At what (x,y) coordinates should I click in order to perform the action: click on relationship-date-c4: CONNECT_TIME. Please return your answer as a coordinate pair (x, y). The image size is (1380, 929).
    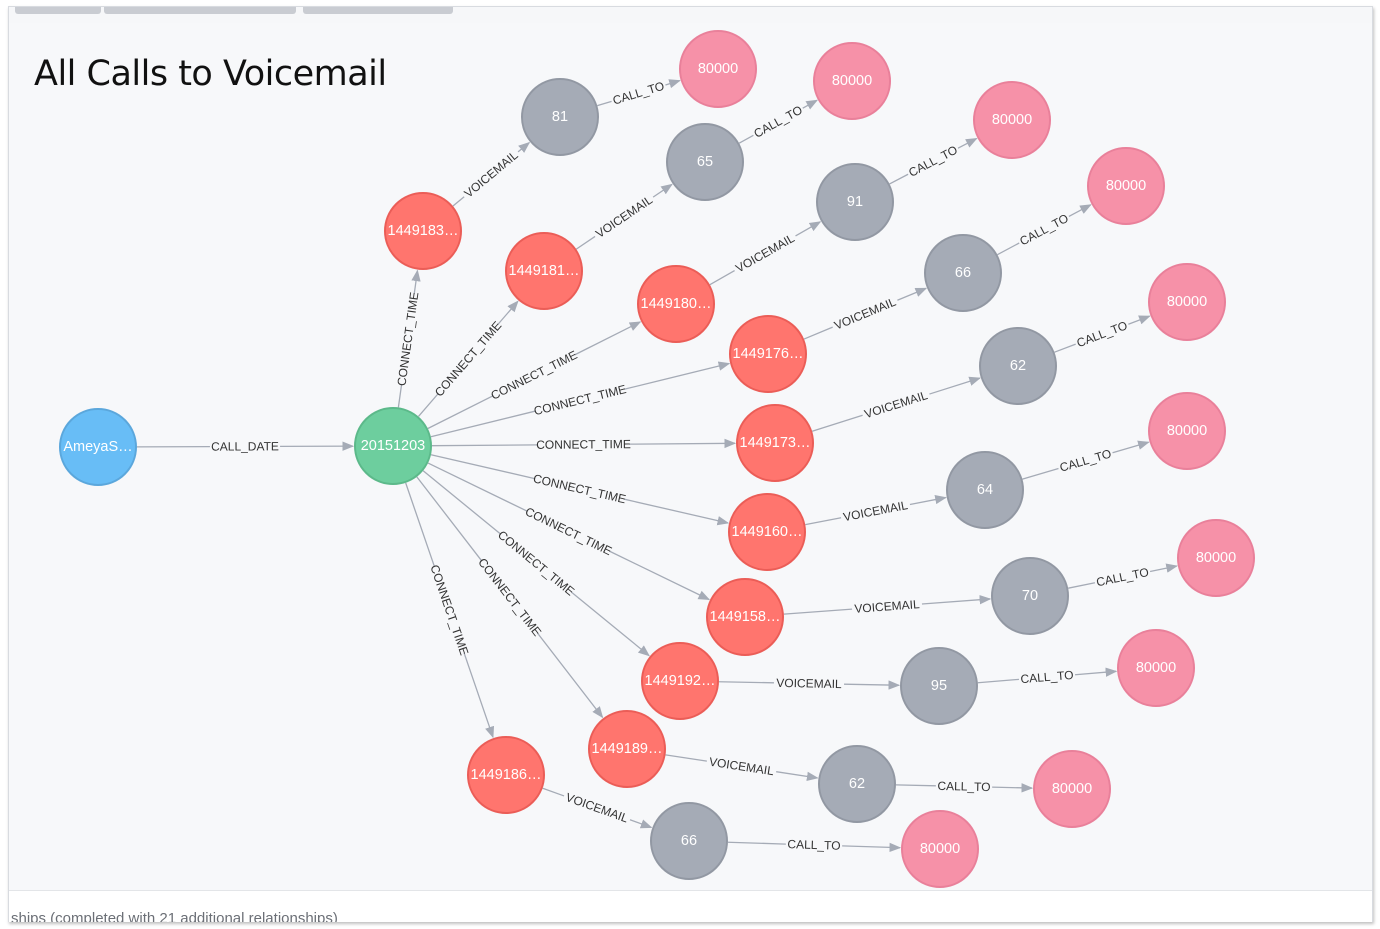
    Looking at the image, I should click on (580, 399).